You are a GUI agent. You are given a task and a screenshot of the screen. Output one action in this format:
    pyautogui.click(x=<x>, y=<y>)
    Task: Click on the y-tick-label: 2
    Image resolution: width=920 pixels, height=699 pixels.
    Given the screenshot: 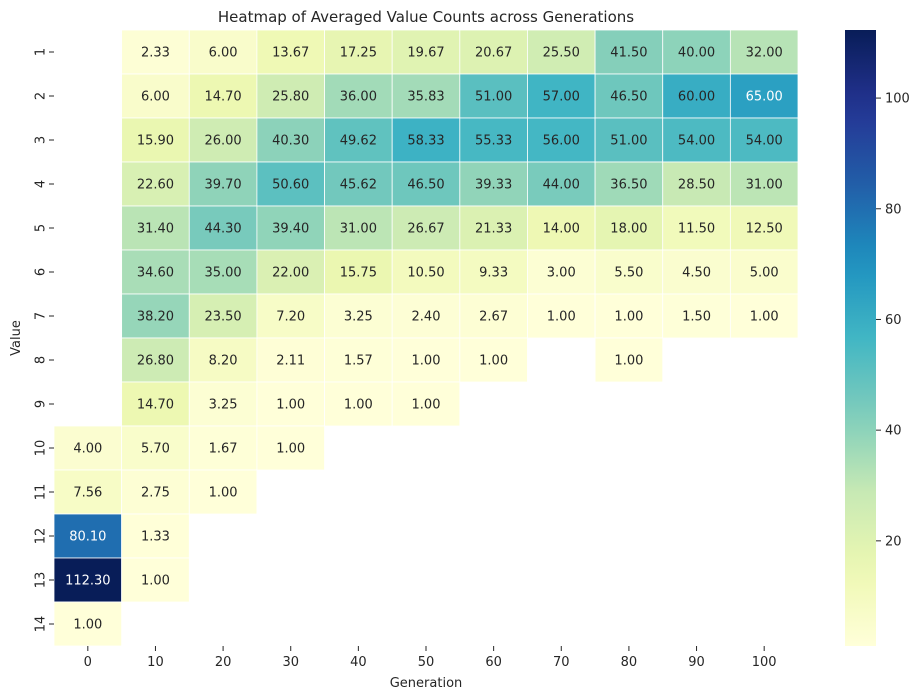 What is the action you would take?
    pyautogui.click(x=41, y=96)
    